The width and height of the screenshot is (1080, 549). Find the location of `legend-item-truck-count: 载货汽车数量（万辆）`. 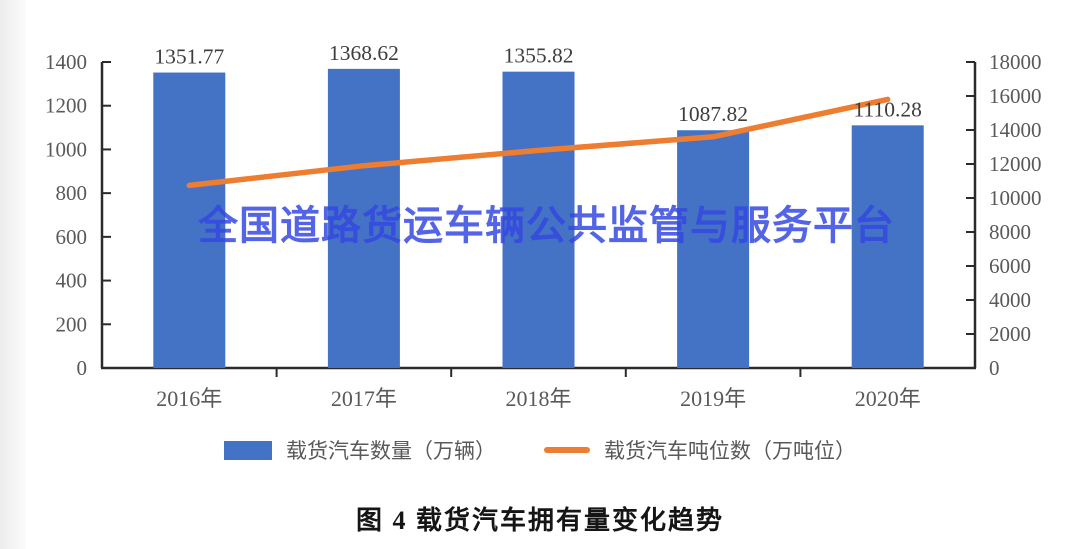

legend-item-truck-count: 载货汽车数量（万辆） is located at coordinates (360, 450).